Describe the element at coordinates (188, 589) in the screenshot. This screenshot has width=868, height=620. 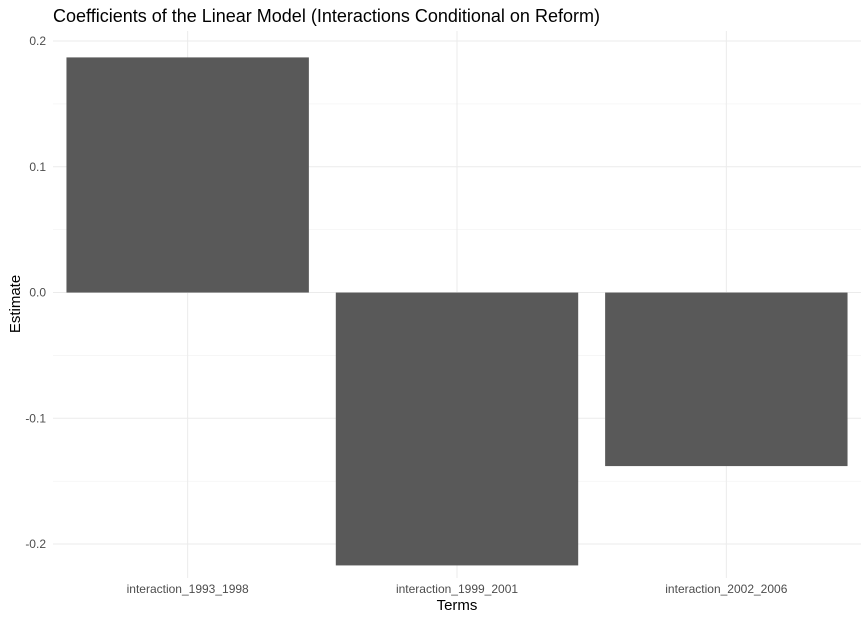
I see `x-tick-label: interaction_1993_1998` at that location.